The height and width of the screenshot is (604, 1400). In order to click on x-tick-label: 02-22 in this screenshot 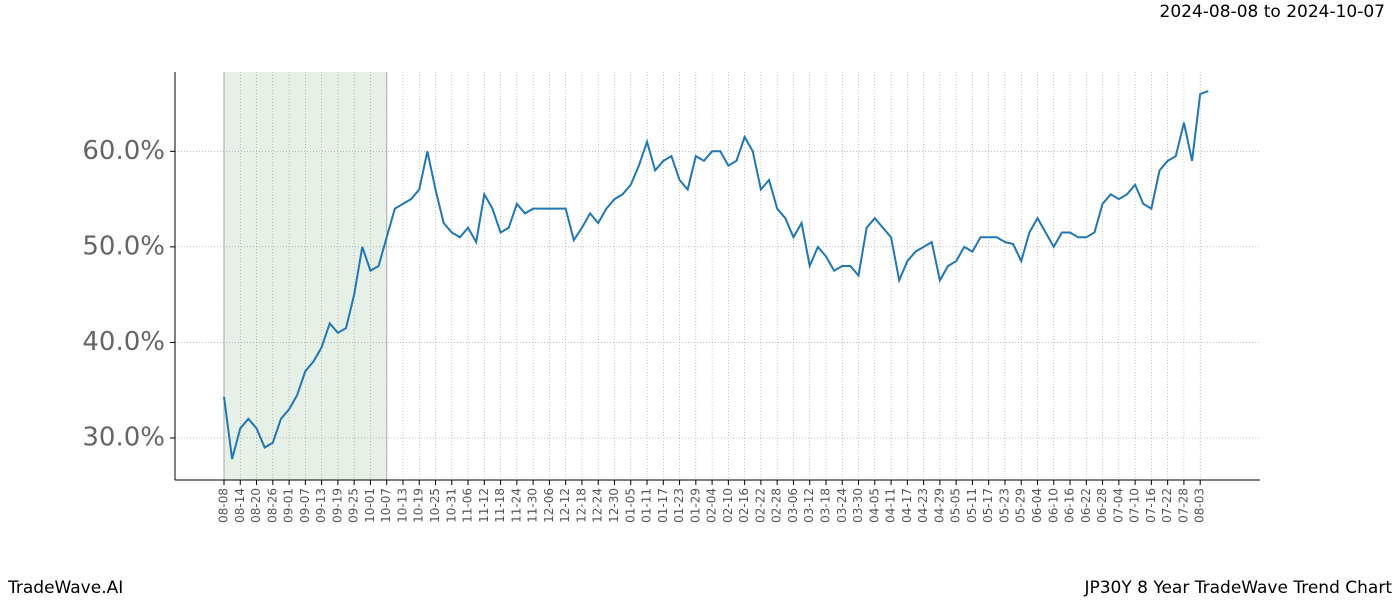, I will do `click(760, 505)`.